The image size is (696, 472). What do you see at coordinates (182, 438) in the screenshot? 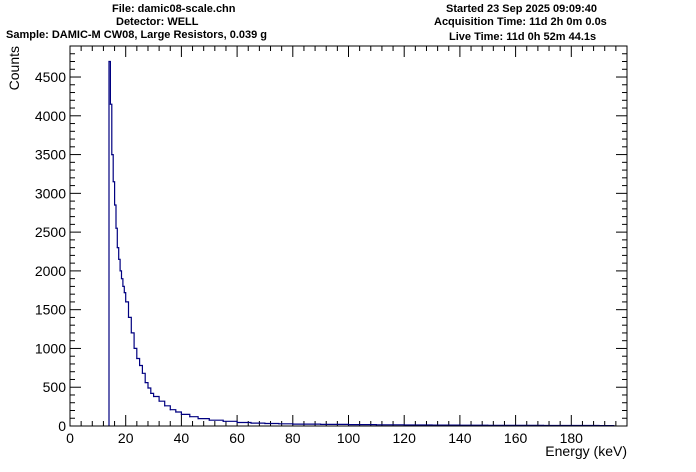
I see `x-tick-label: 40` at bounding box center [182, 438].